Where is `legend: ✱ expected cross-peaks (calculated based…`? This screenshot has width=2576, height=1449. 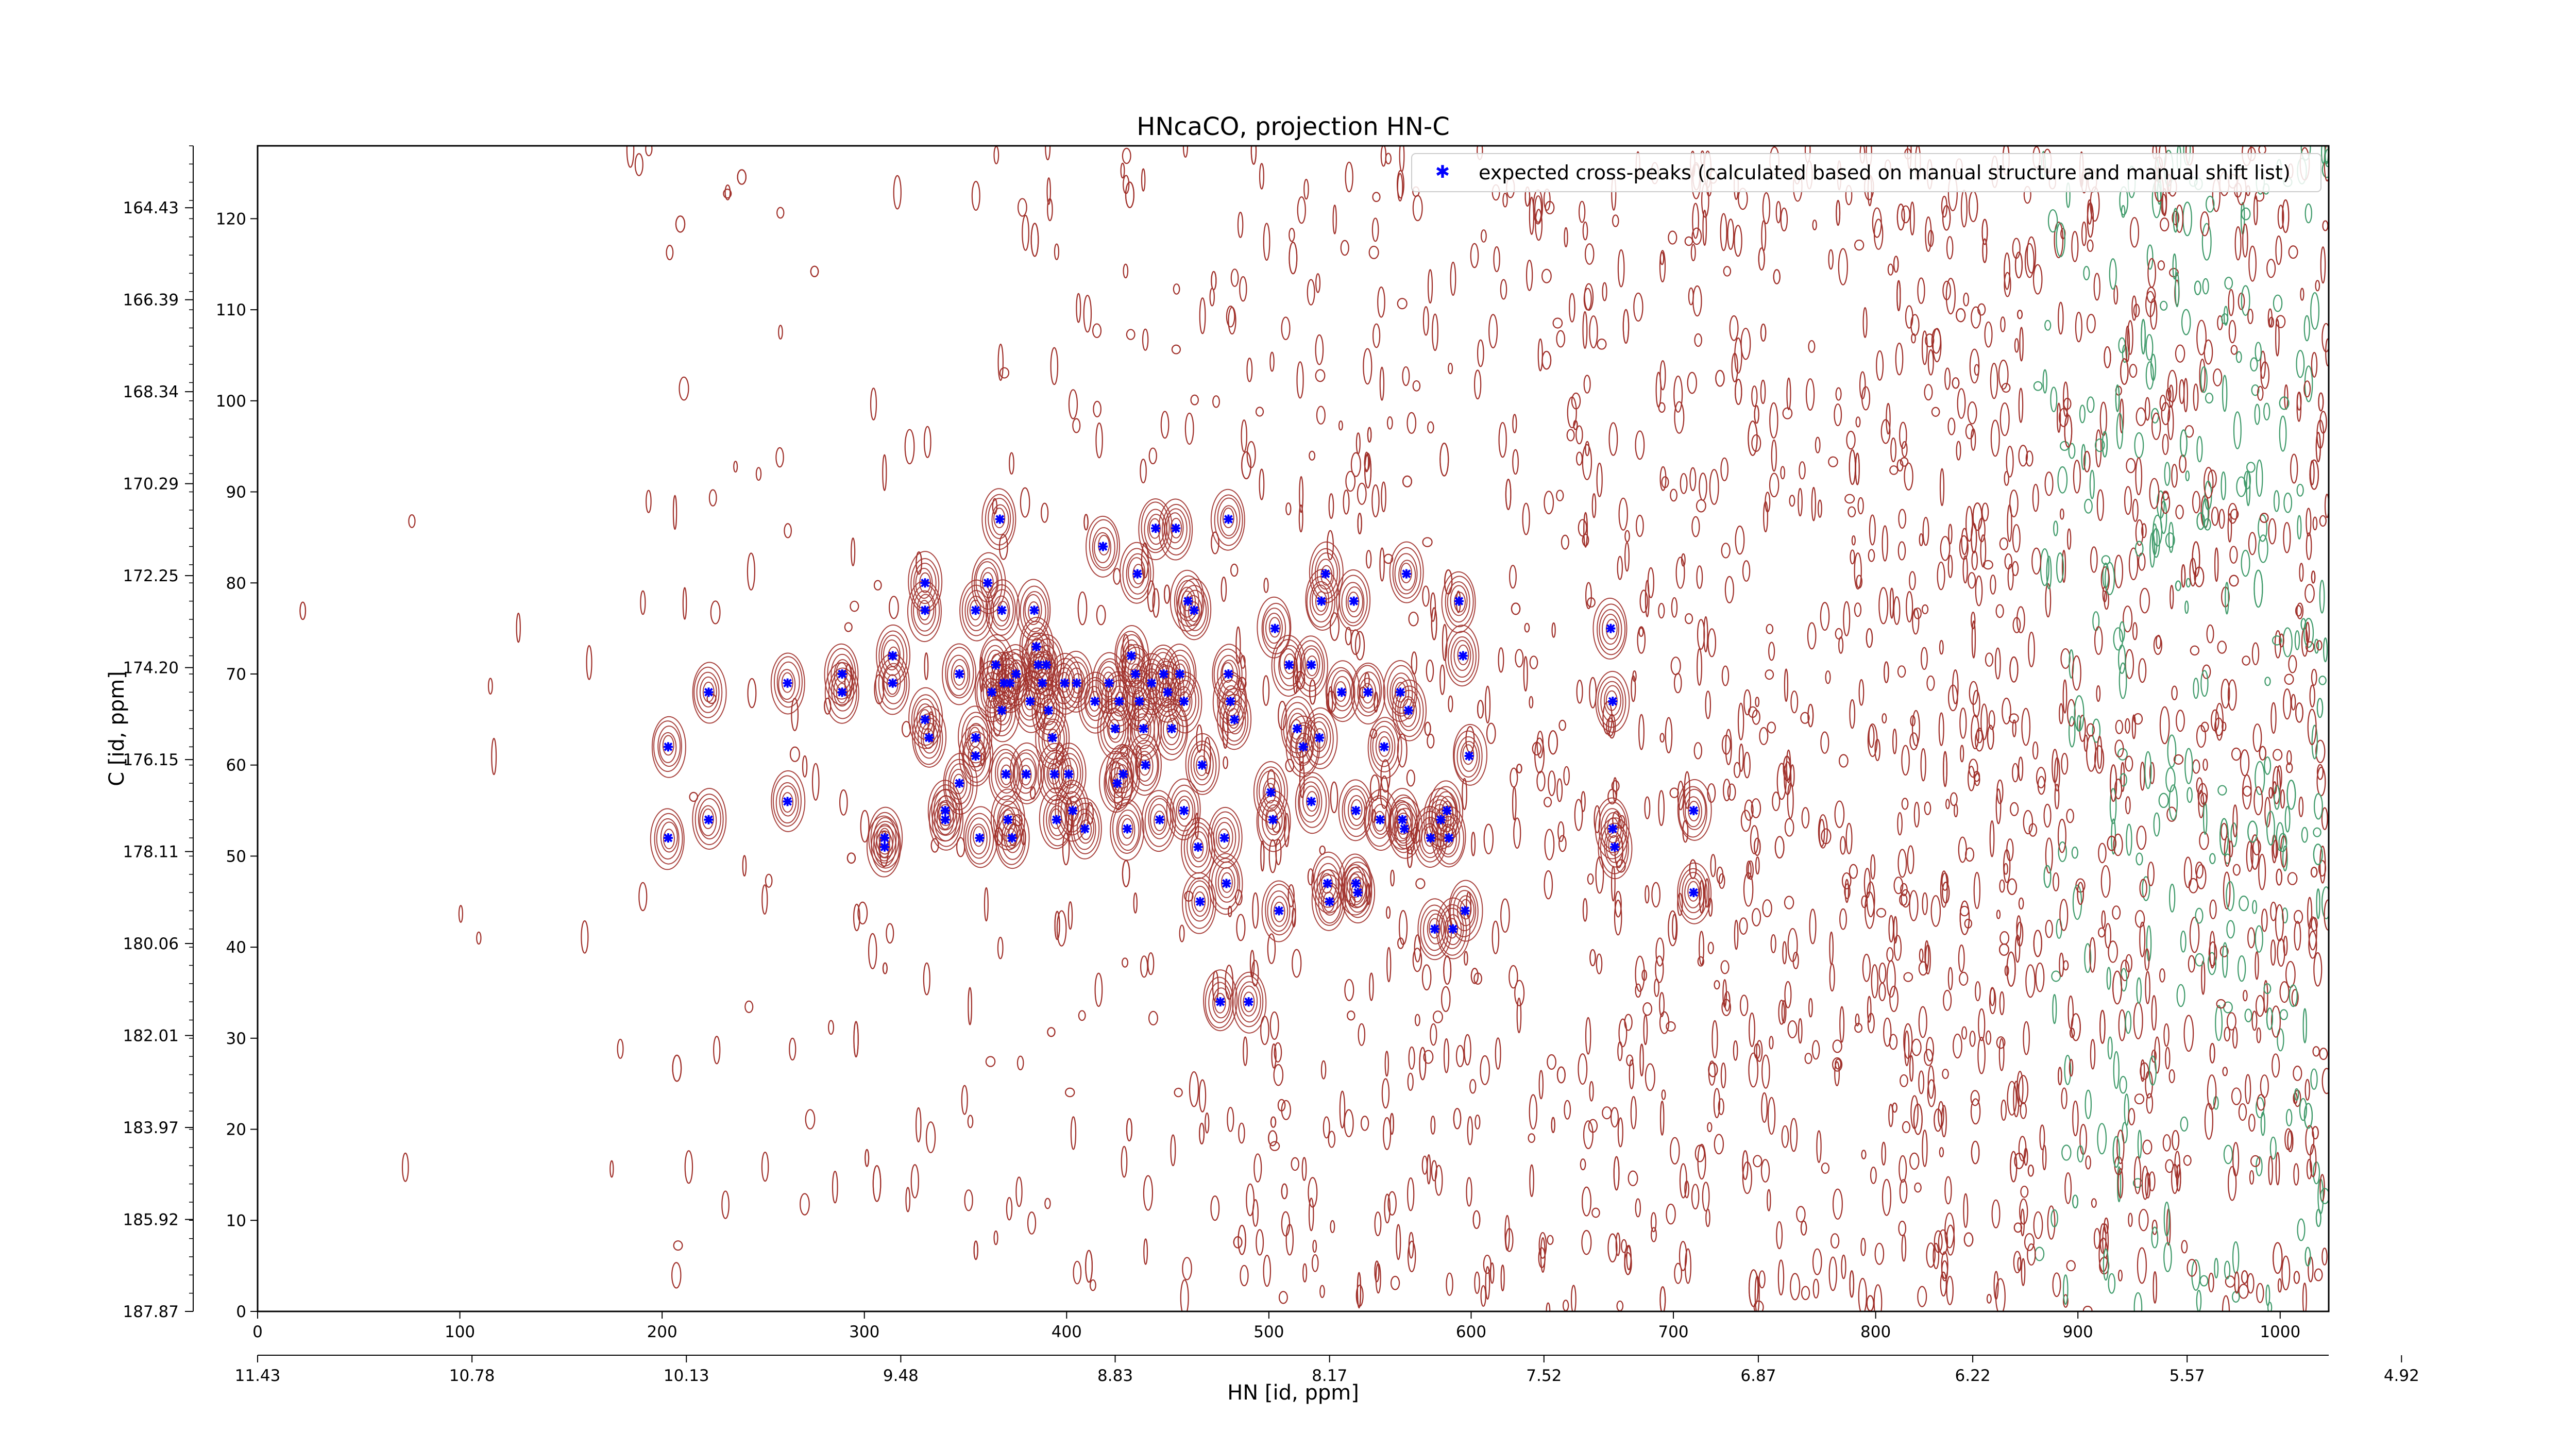 legend: ✱ expected cross-peaks (calculated based… is located at coordinates (1866, 172).